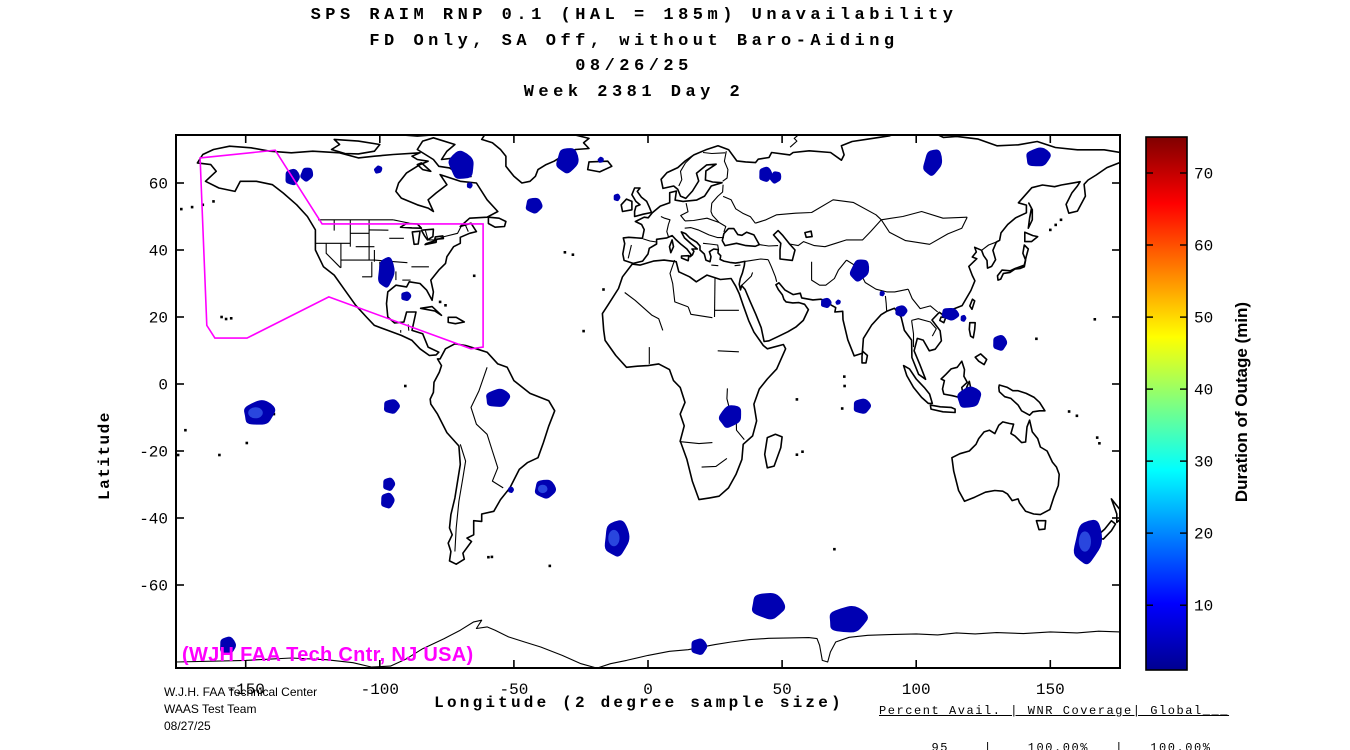  Describe the element at coordinates (210, 709) in the screenshot. I see `footer-line: WAAS Test Team` at that location.